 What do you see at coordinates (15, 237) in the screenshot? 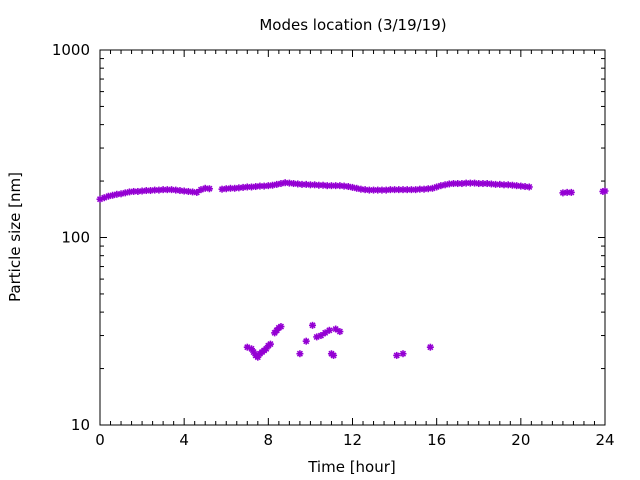
I see `y-axis-label: Particle size [nm]` at bounding box center [15, 237].